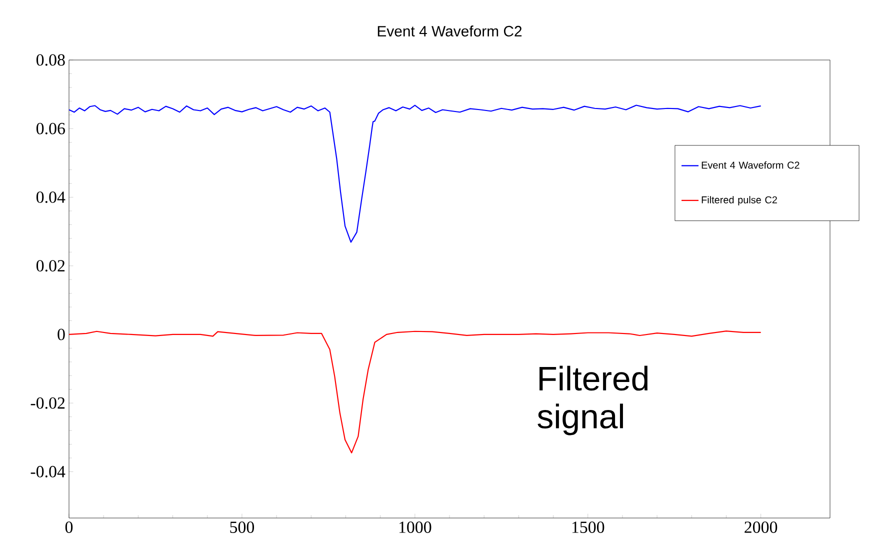 The width and height of the screenshot is (893, 547). Describe the element at coordinates (593, 401) in the screenshot. I see `annotation: Filtered signal` at that location.